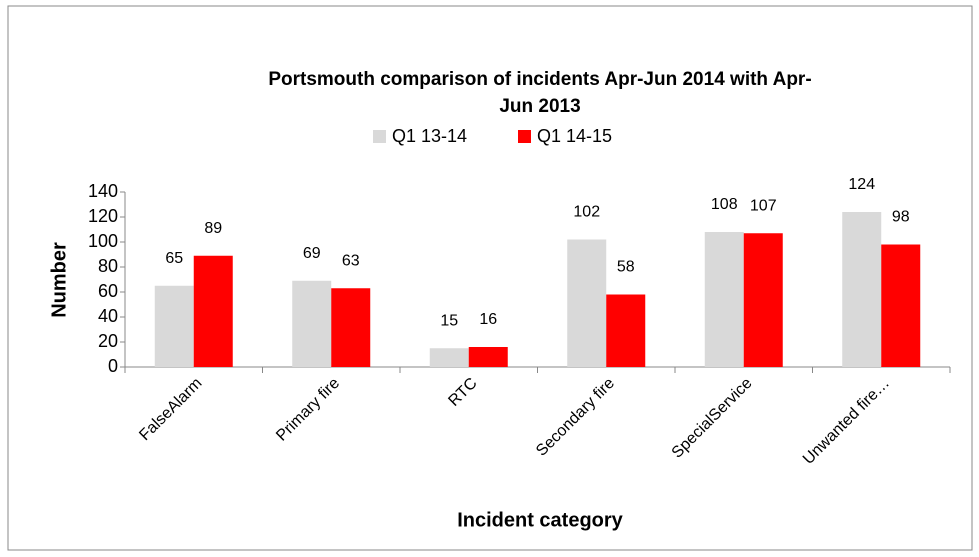 The height and width of the screenshot is (557, 979). Describe the element at coordinates (861, 184) in the screenshot. I see `data-label: 124` at that location.